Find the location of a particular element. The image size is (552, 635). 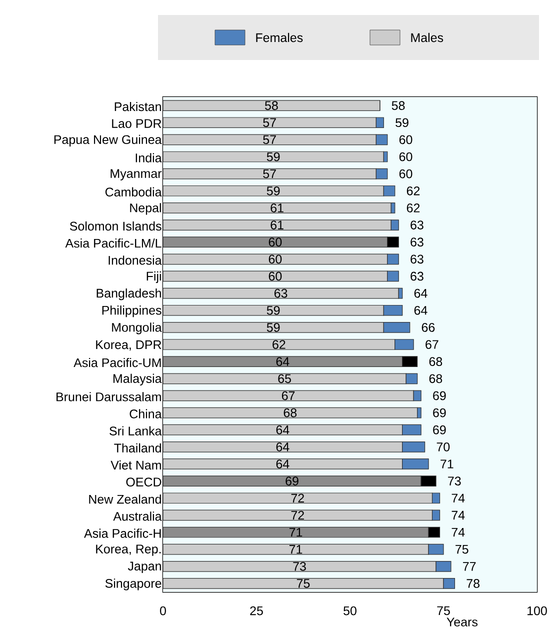

y-tick-label: Korea, Rep. is located at coordinates (128, 550).